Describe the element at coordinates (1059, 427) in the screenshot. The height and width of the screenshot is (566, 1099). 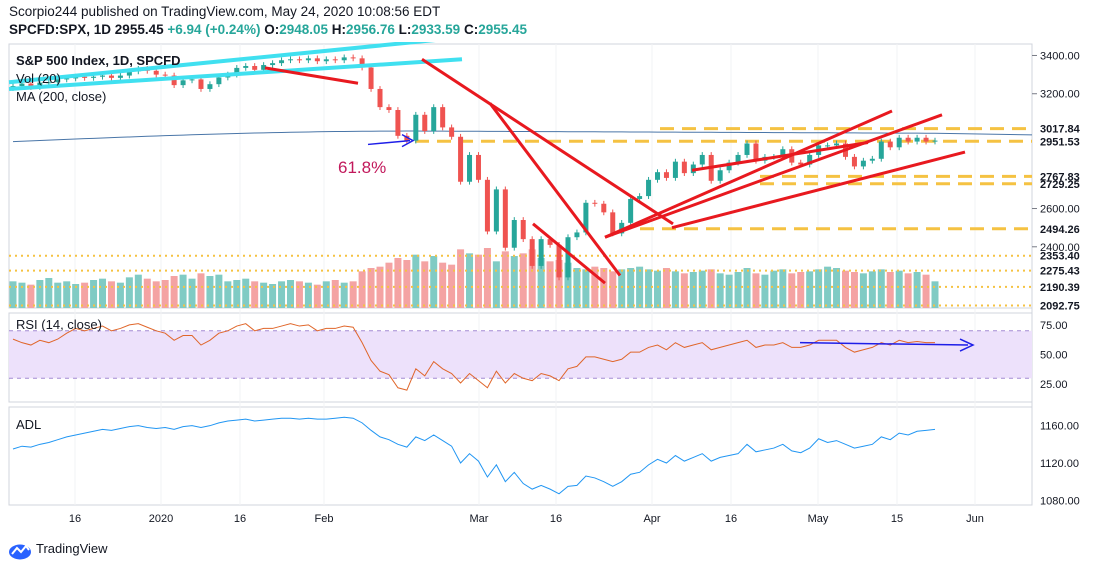
I see `adl-axis-label: 1160.00` at that location.